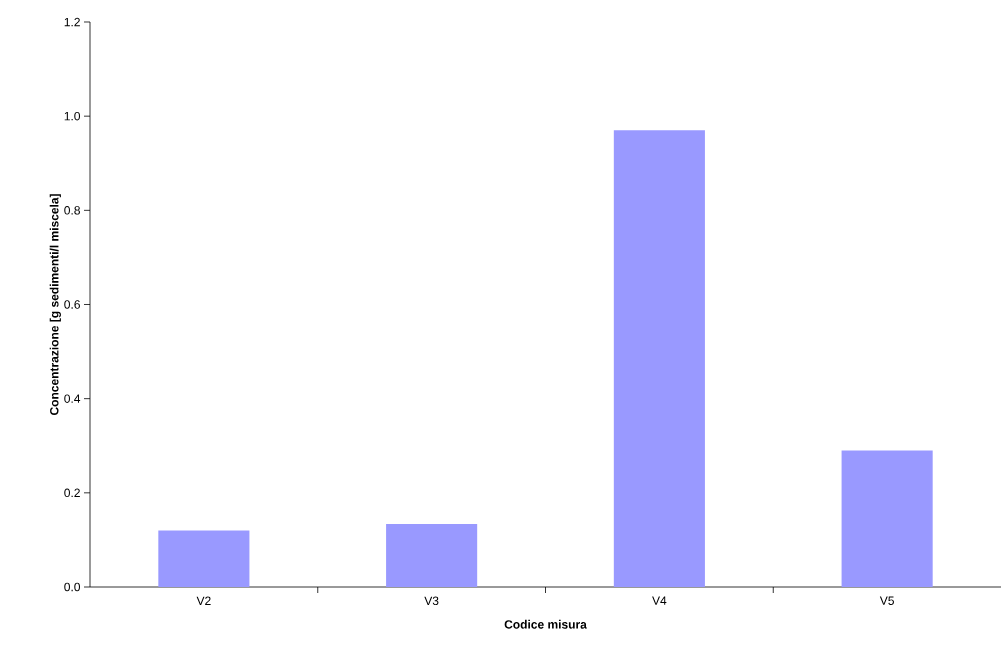 The image size is (1002, 659). I want to click on x-tick-label: V3, so click(431, 601).